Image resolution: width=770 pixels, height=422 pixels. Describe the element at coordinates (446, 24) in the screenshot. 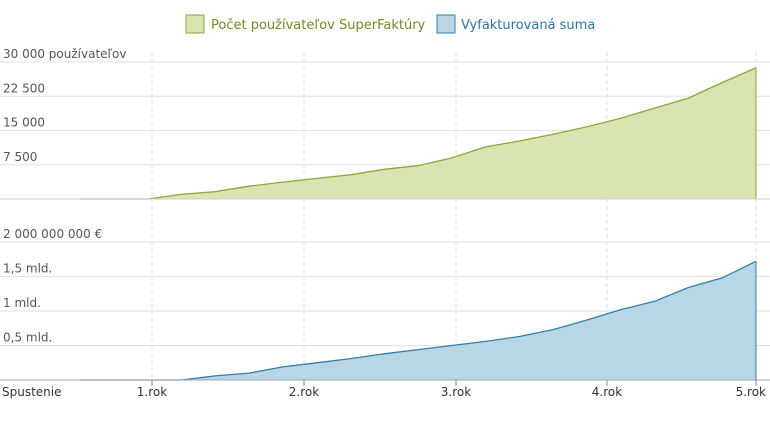

I see `legend-swatch-amount` at that location.